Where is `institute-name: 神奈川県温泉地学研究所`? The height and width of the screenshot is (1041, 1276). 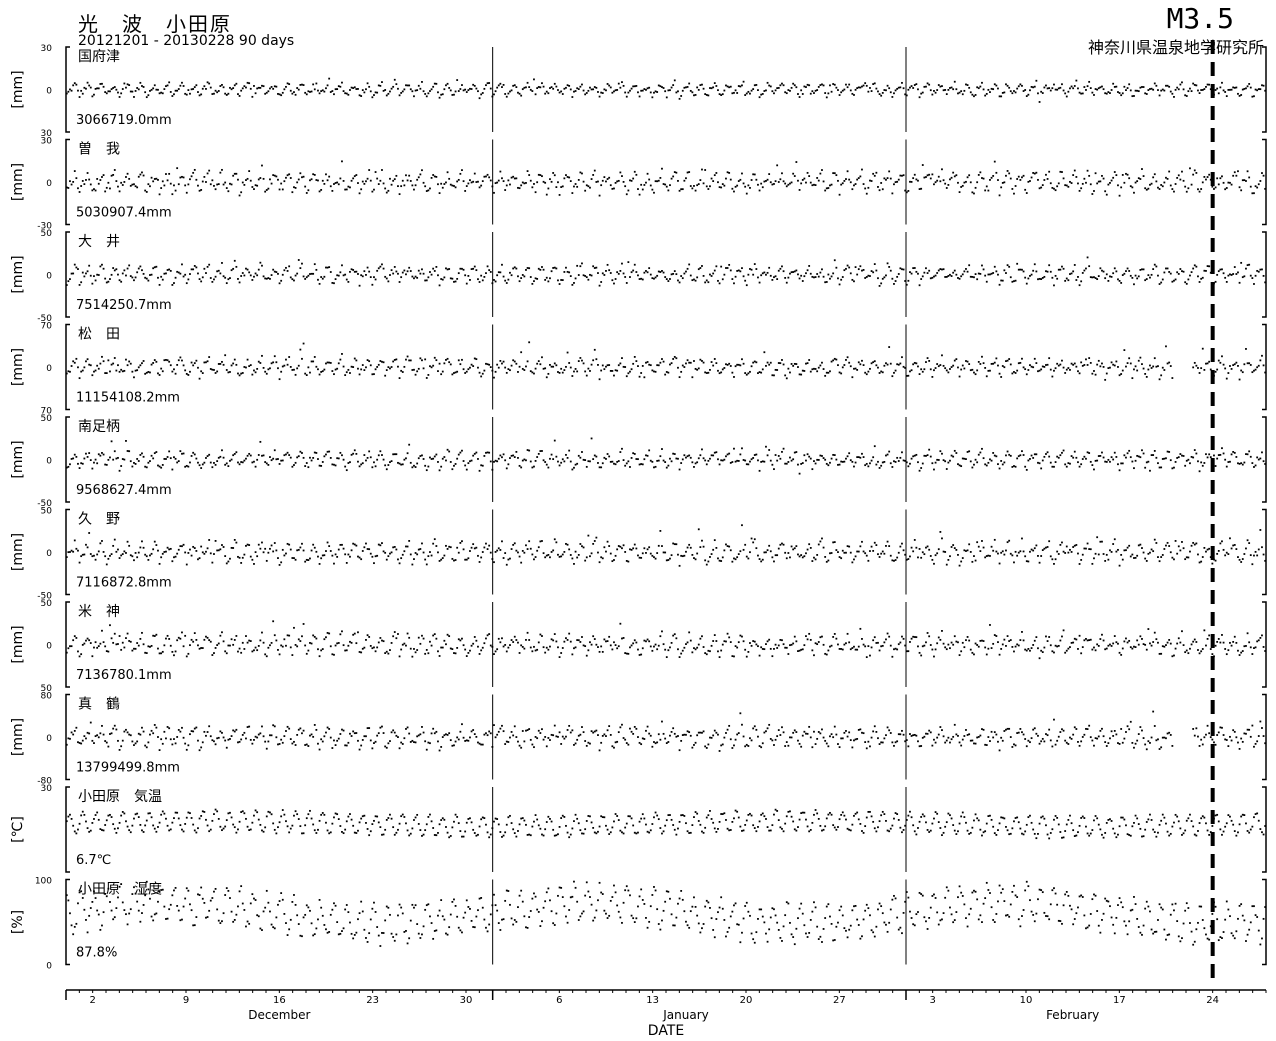
institute-name: 神奈川県温泉地学研究所 is located at coordinates (1175, 47).